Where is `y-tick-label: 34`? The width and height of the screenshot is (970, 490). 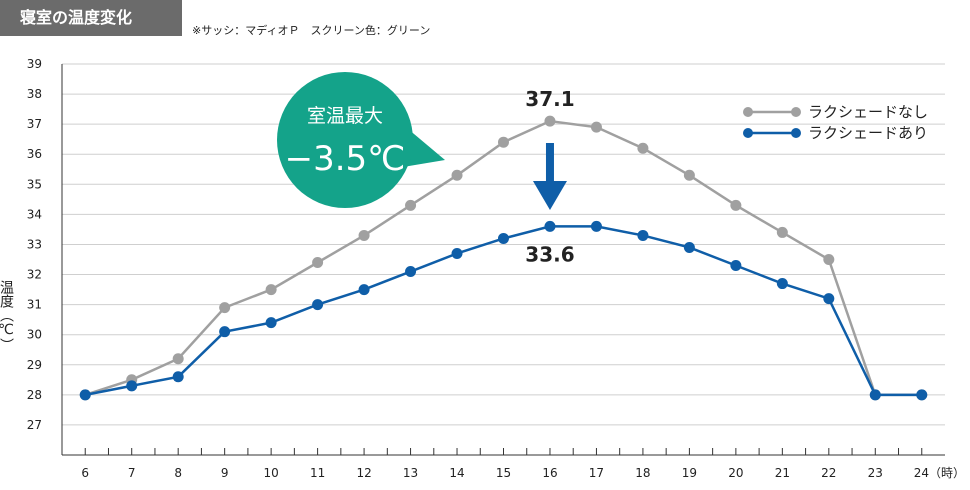 y-tick-label: 34 is located at coordinates (34, 214).